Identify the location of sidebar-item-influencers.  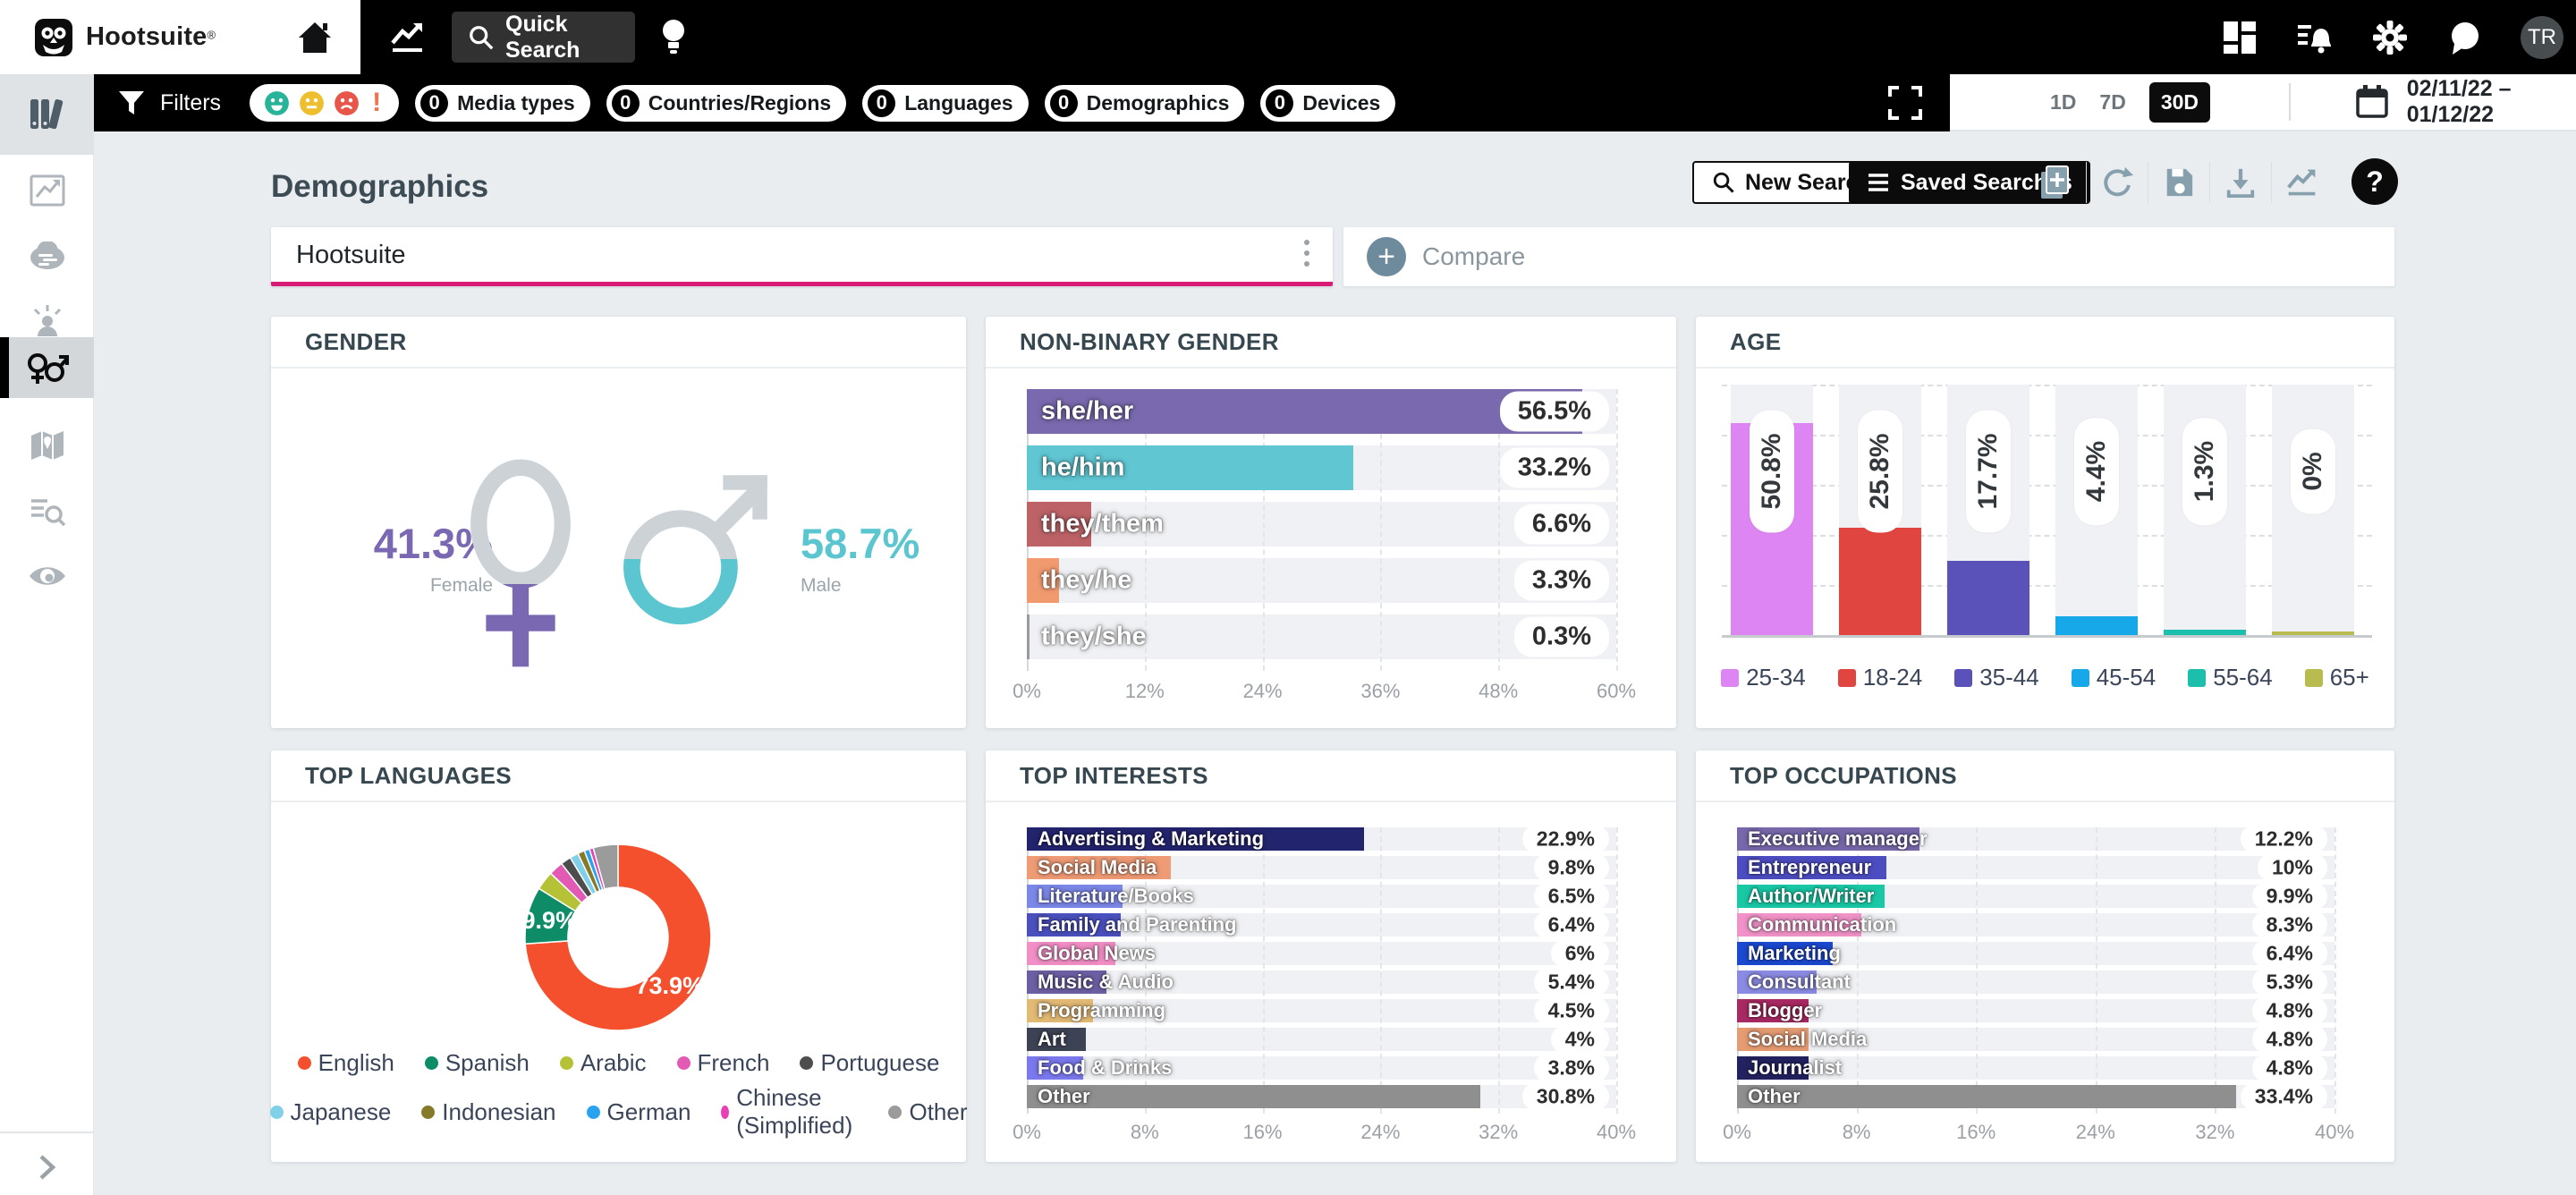
(47, 320).